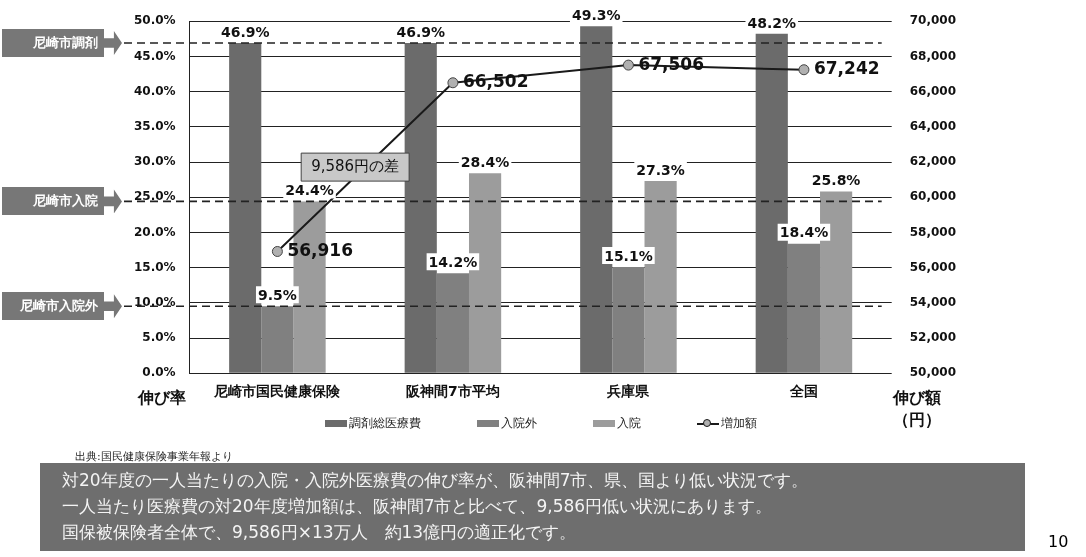 This screenshot has height=557, width=1086. What do you see at coordinates (453, 391) in the screenshot?
I see `x-tick-label: 阪神間7市平均` at bounding box center [453, 391].